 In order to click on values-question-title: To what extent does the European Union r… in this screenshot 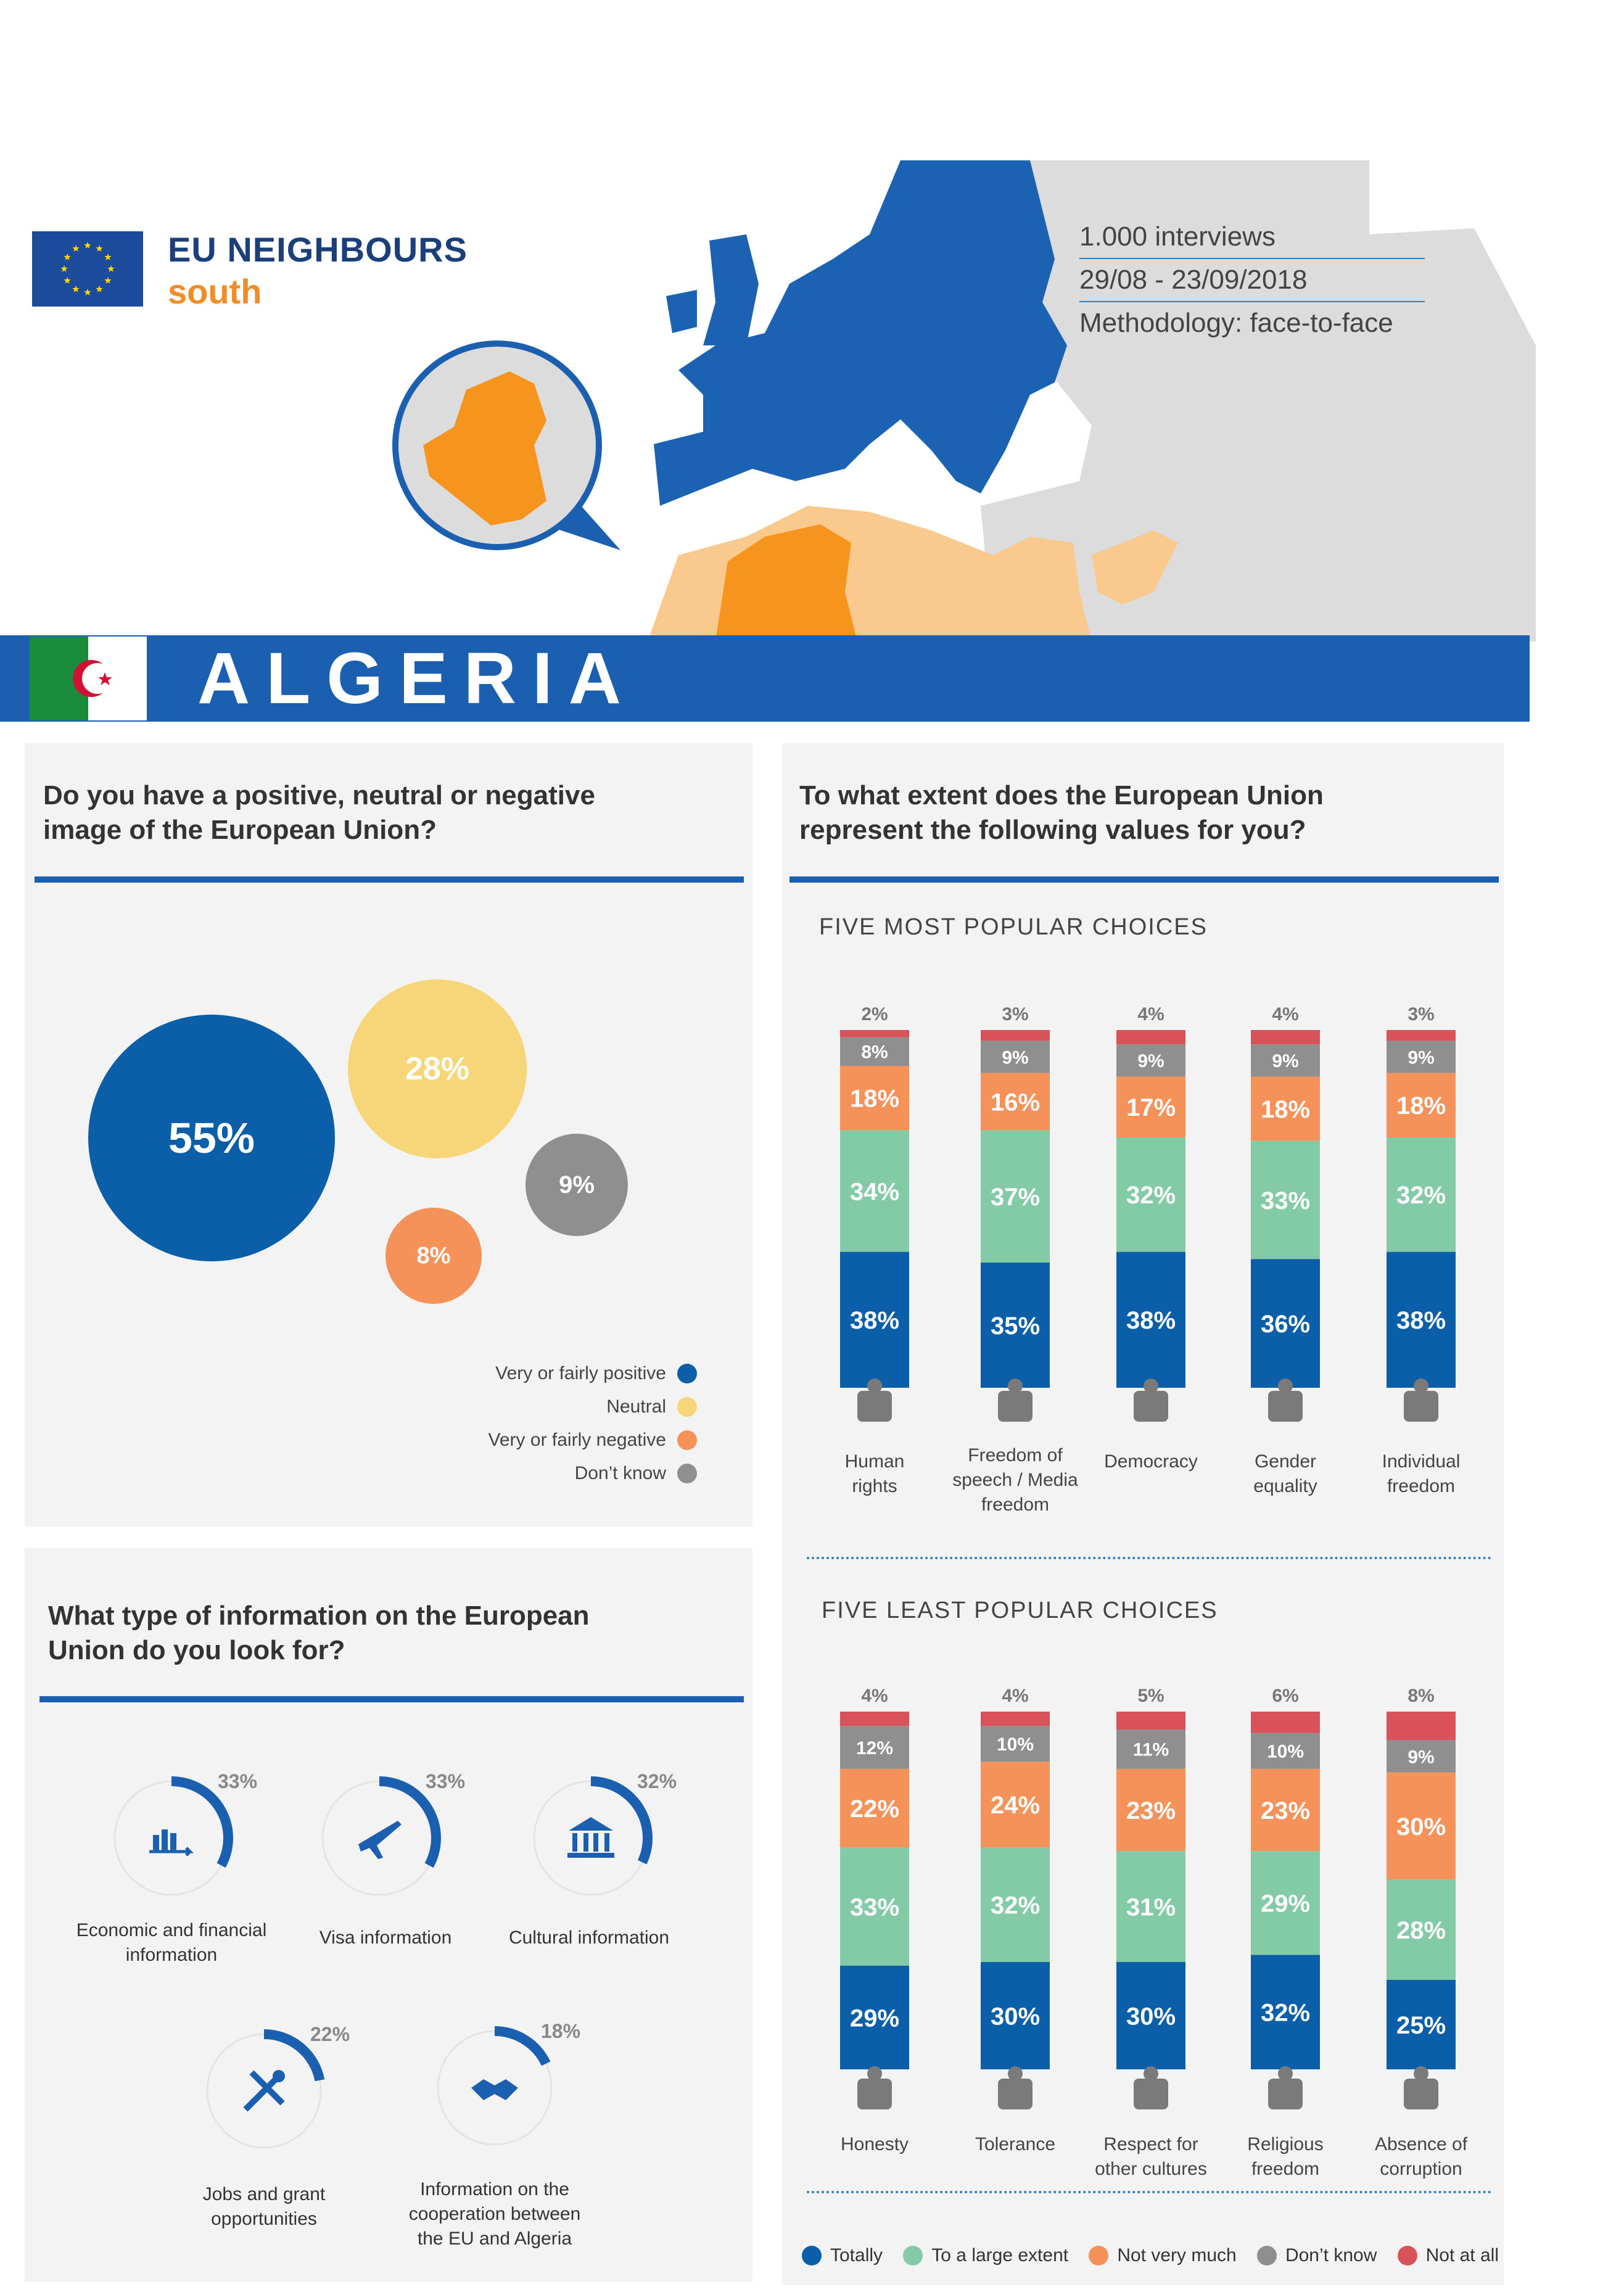, I will do `click(1144, 812)`.